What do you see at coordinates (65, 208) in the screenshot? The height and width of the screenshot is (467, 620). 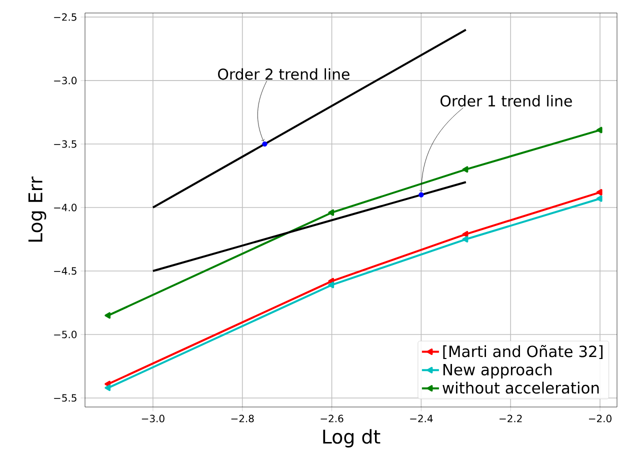 I see `y-tick-label: −4.0` at bounding box center [65, 208].